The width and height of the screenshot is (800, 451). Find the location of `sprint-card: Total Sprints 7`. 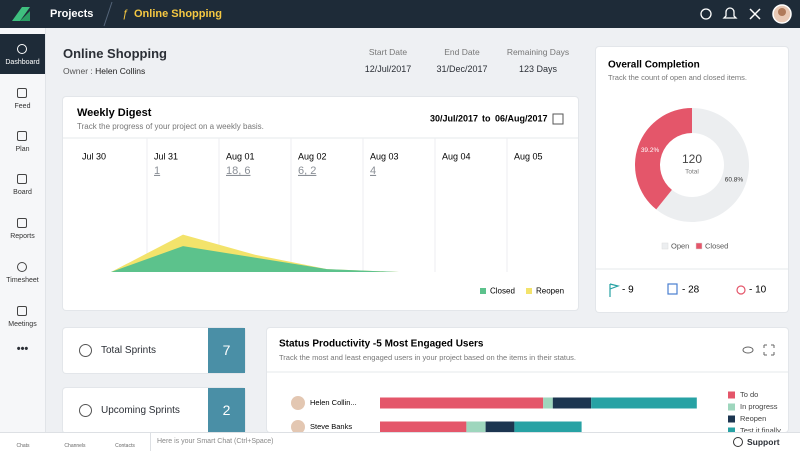

sprint-card: Total Sprints 7 is located at coordinates (154, 350).